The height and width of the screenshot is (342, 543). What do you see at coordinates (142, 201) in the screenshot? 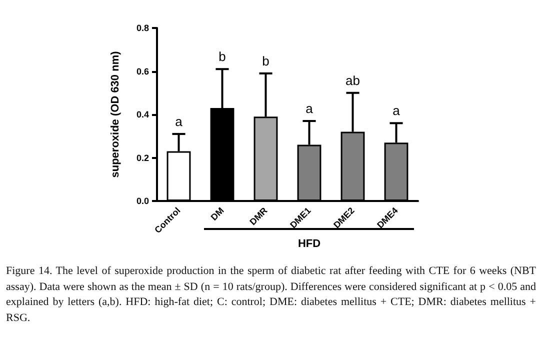
I see `y-tick-label: 0.0` at bounding box center [142, 201].